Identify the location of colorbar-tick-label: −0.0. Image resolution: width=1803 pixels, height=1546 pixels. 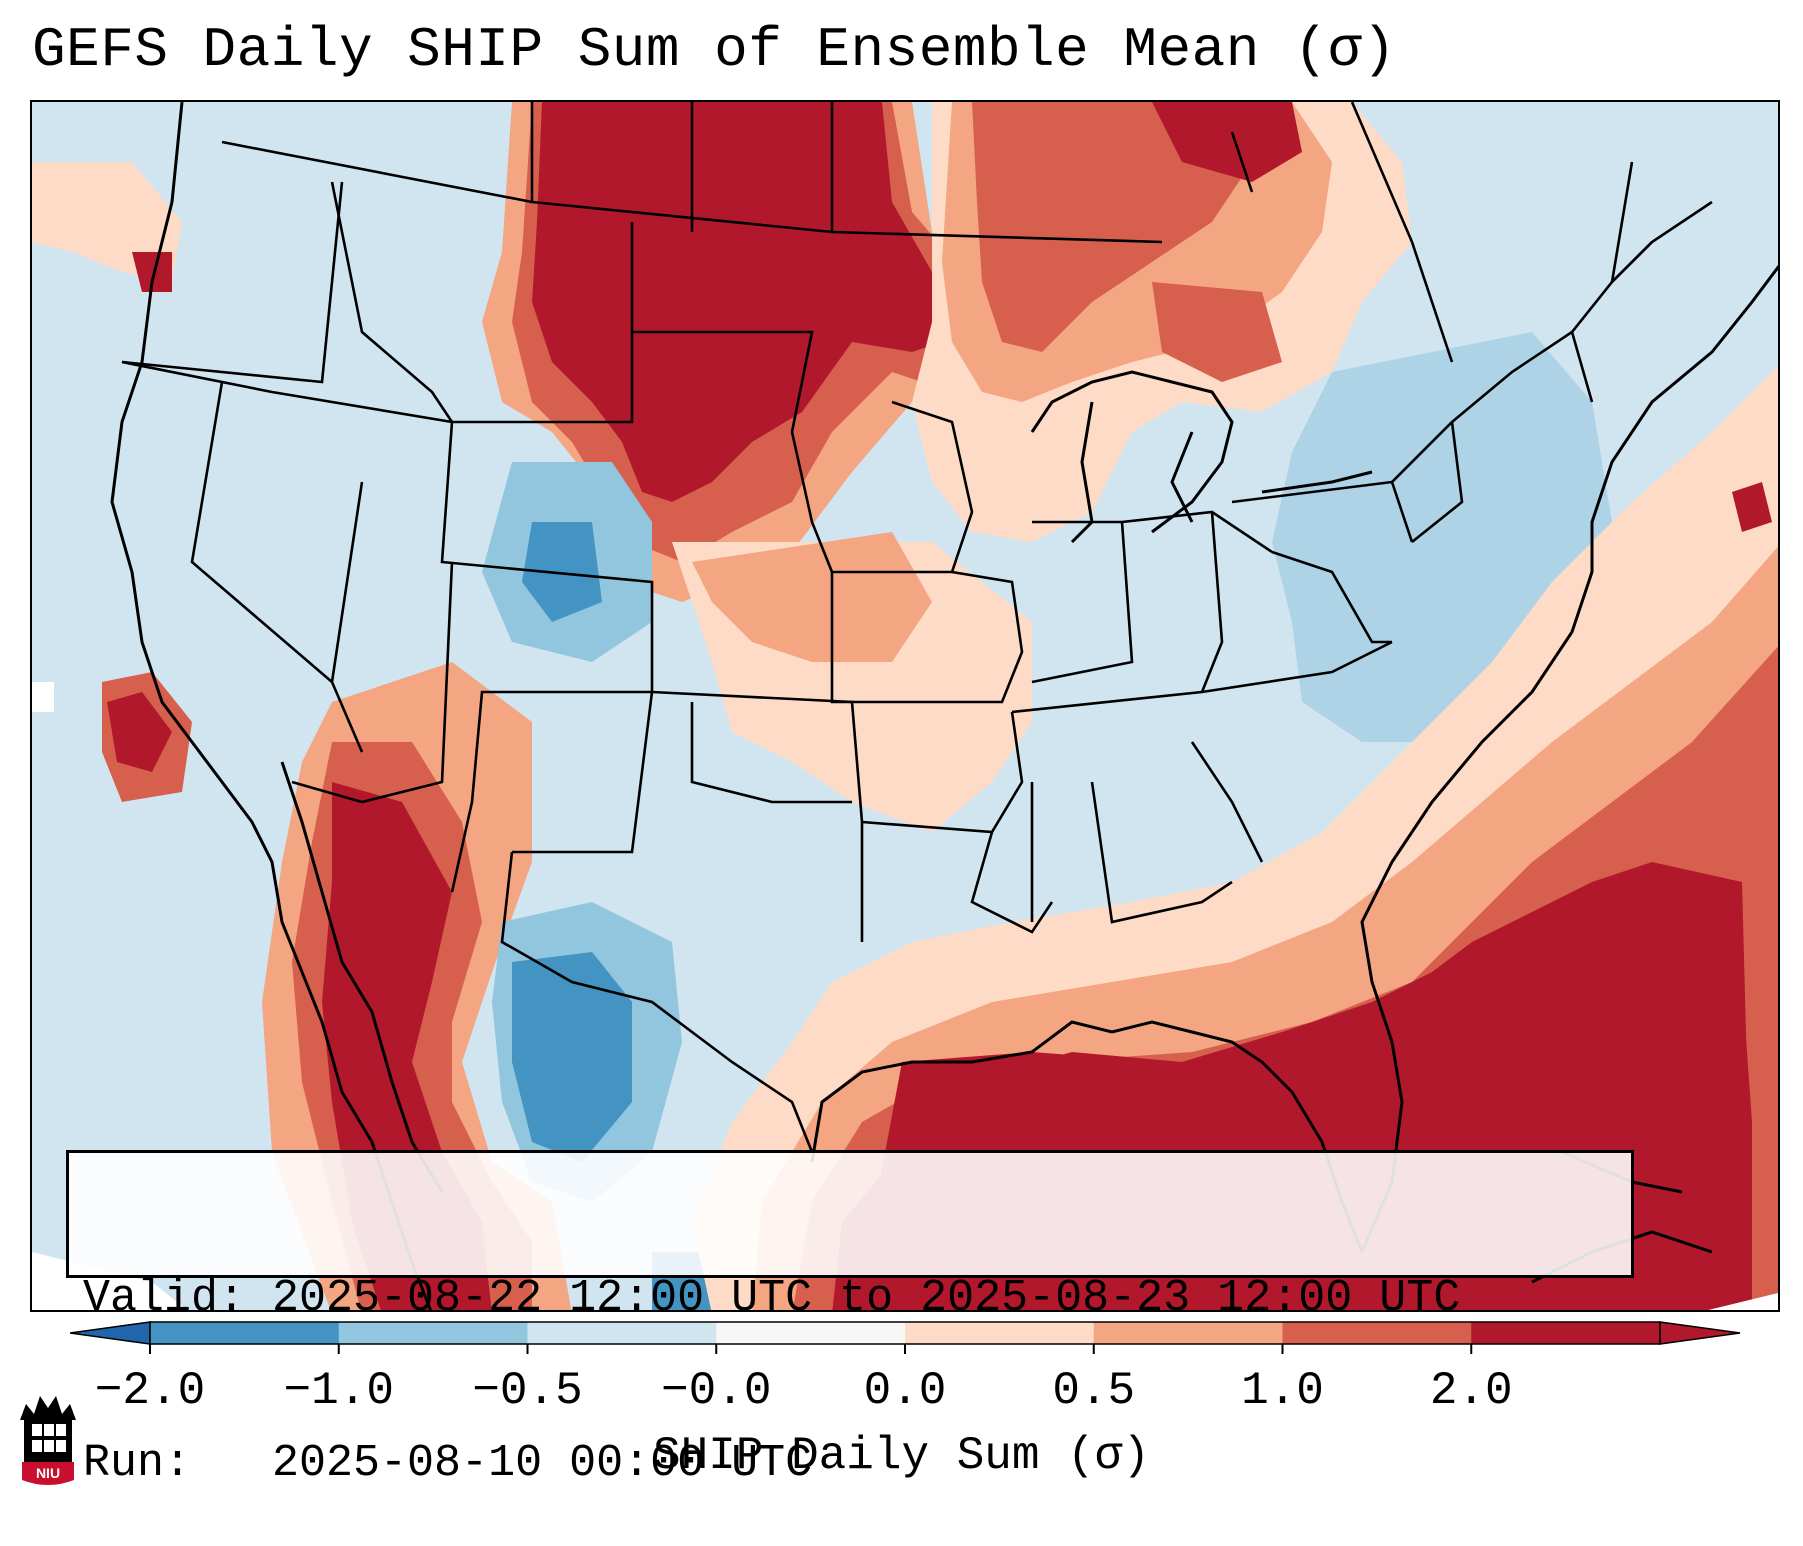
(716, 1391).